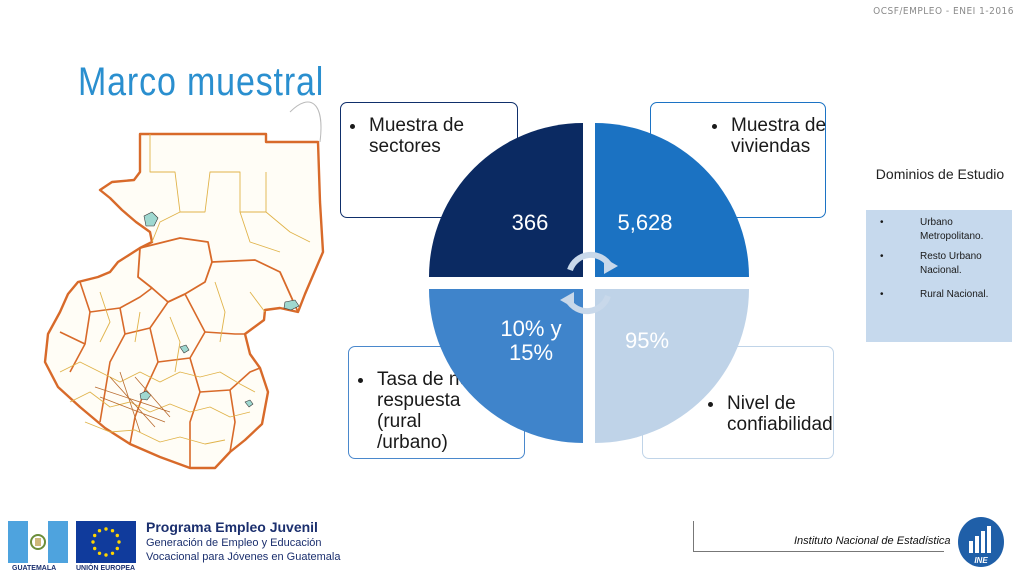  I want to click on eu-flag-icon, so click(106, 542).